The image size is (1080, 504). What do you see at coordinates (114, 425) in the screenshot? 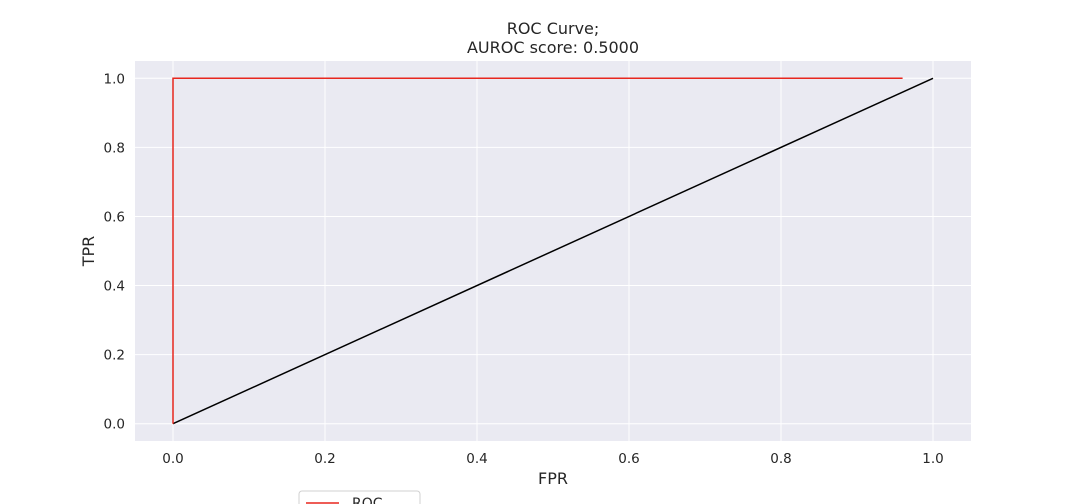
I see `y-tick-label: 0.0` at bounding box center [114, 425].